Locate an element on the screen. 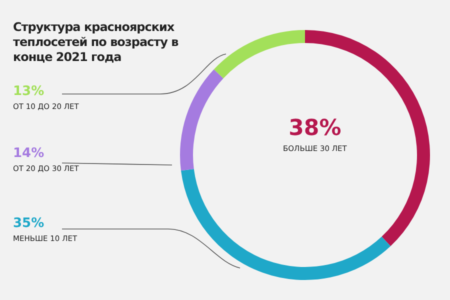  data-label: 38% is located at coordinates (315, 129).